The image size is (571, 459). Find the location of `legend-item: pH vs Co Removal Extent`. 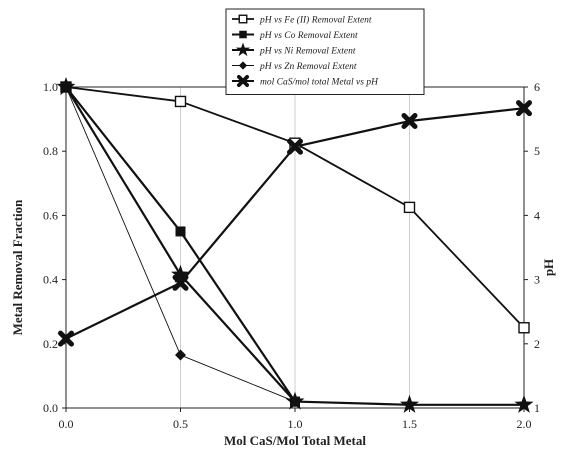

legend-item: pH vs Co Removal Extent is located at coordinates (295, 35).